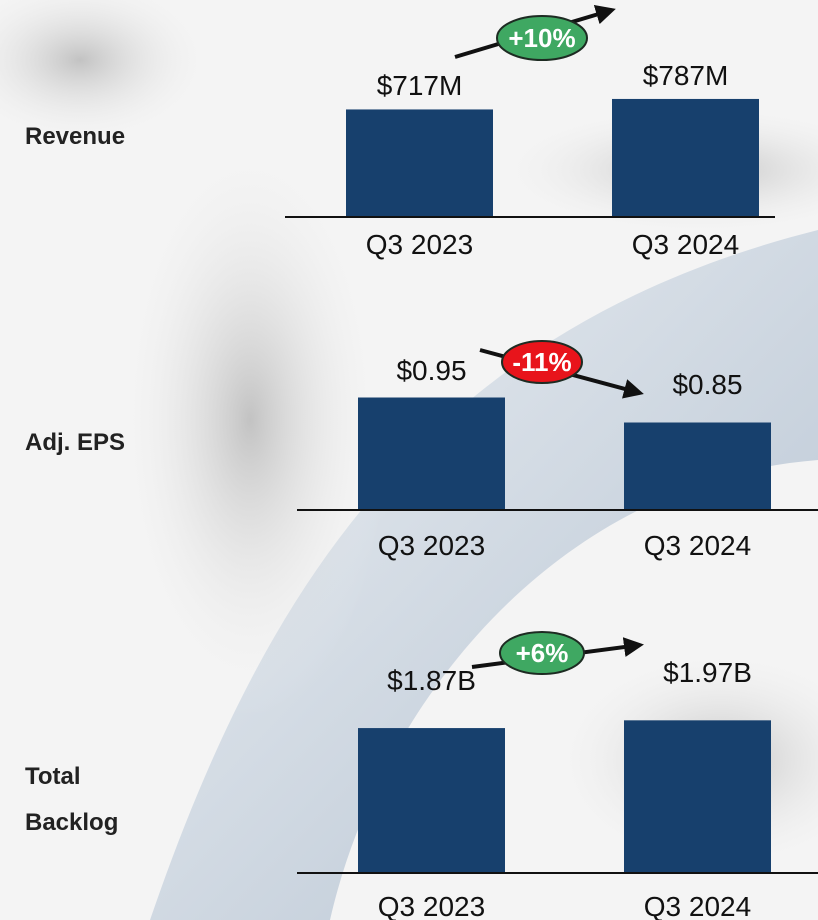 This screenshot has width=818, height=920. Describe the element at coordinates (72, 799) in the screenshot. I see `row-label: Total Backlog` at that location.